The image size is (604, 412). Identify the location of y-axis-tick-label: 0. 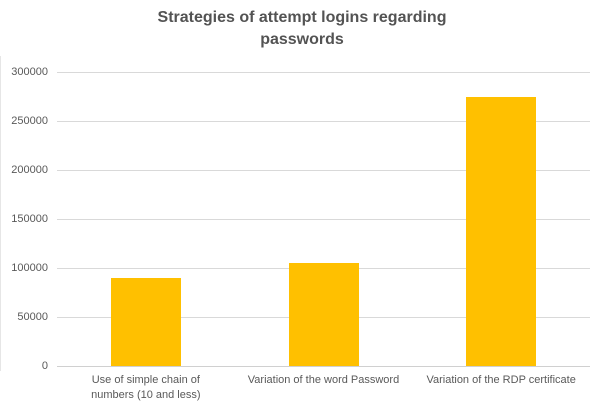
(44, 366).